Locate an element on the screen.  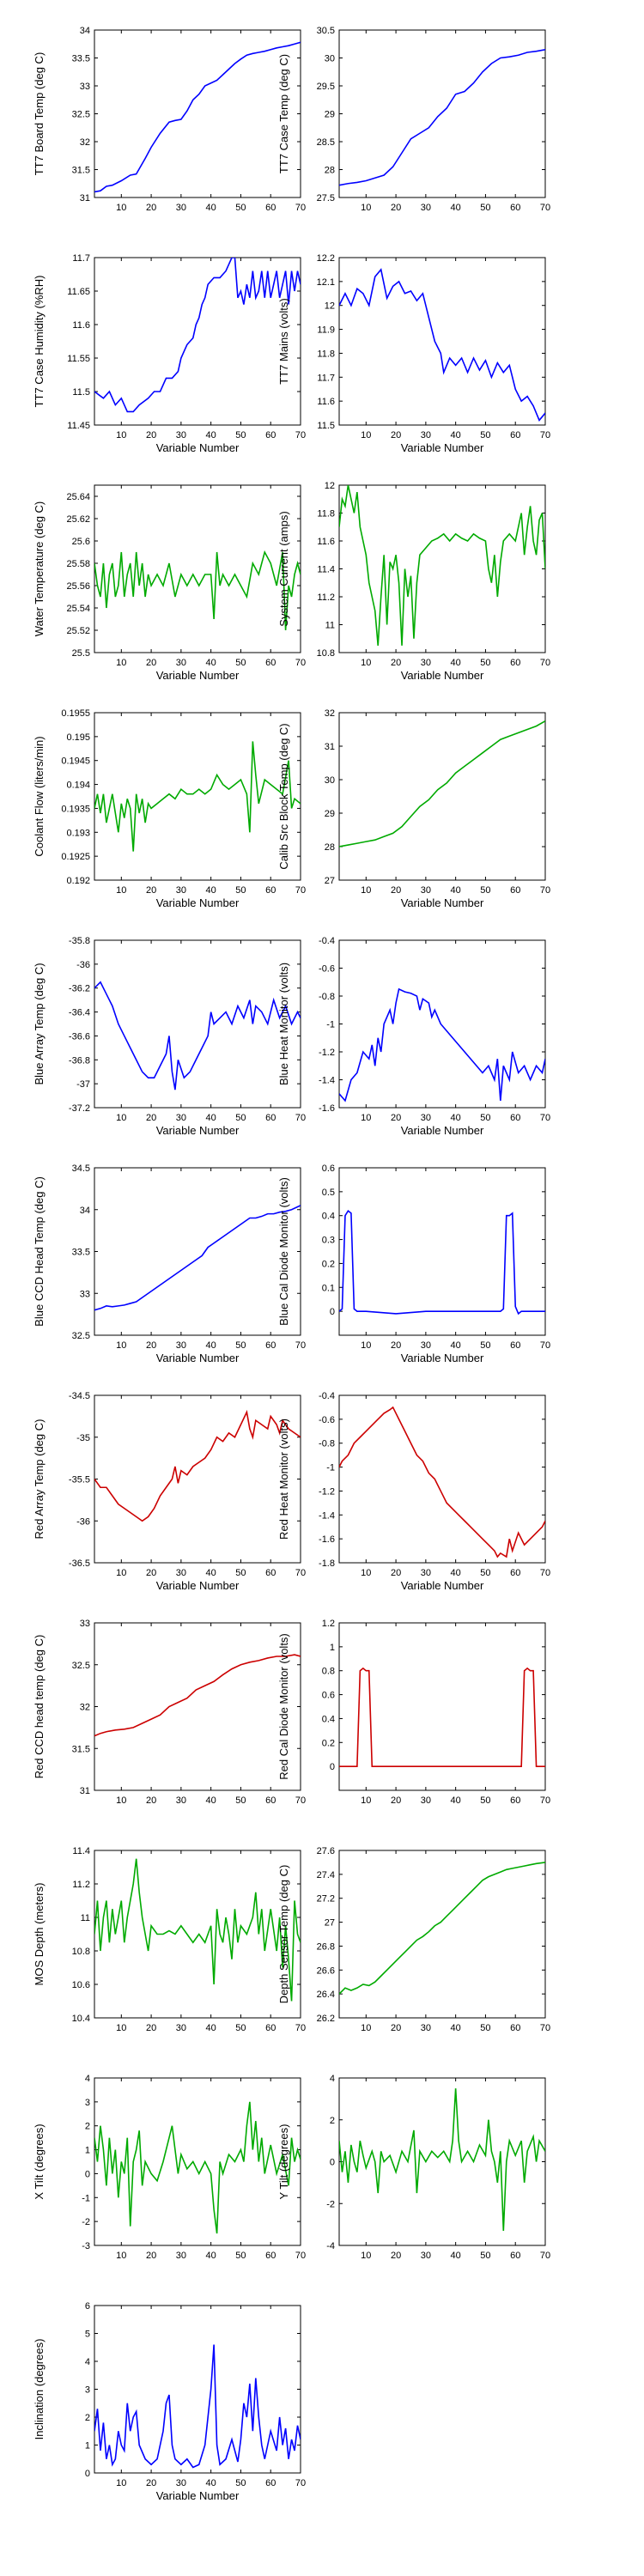
y-tick-label: -0.8 is located at coordinates (327, 997).